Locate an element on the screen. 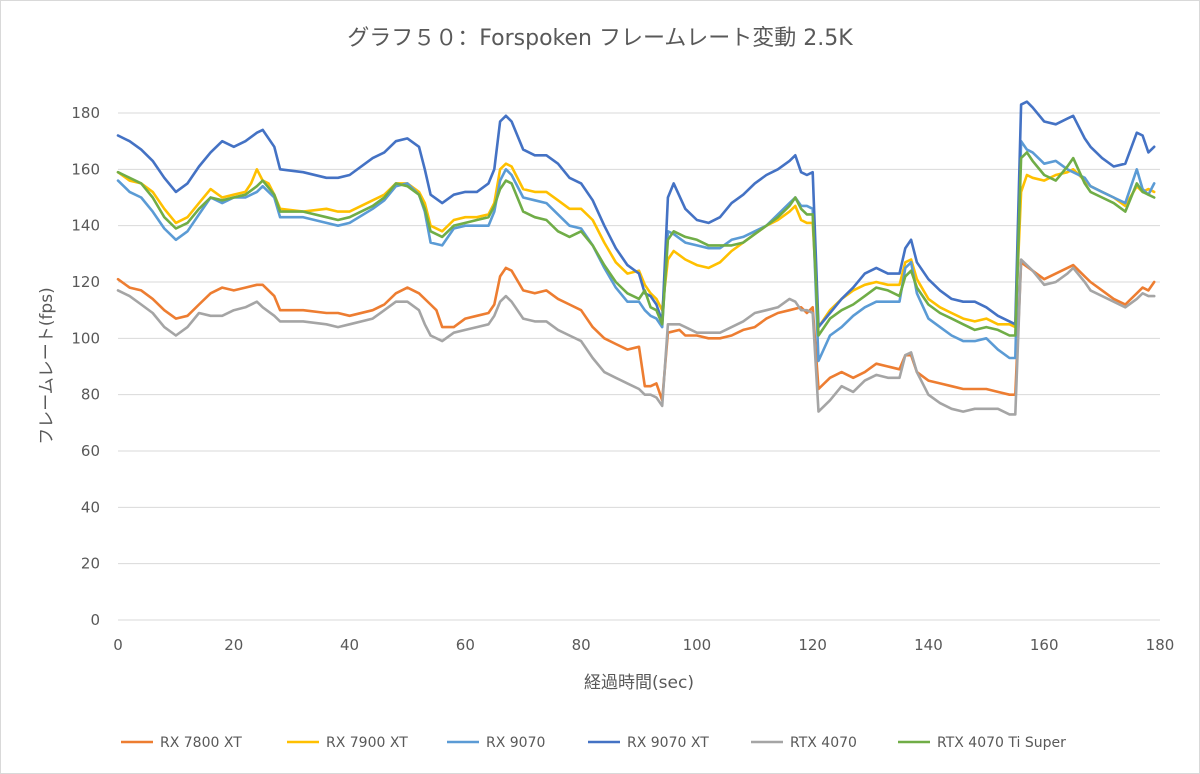 The image size is (1200, 774). legend-label: RTX 4070 Ti Super is located at coordinates (1001, 743).